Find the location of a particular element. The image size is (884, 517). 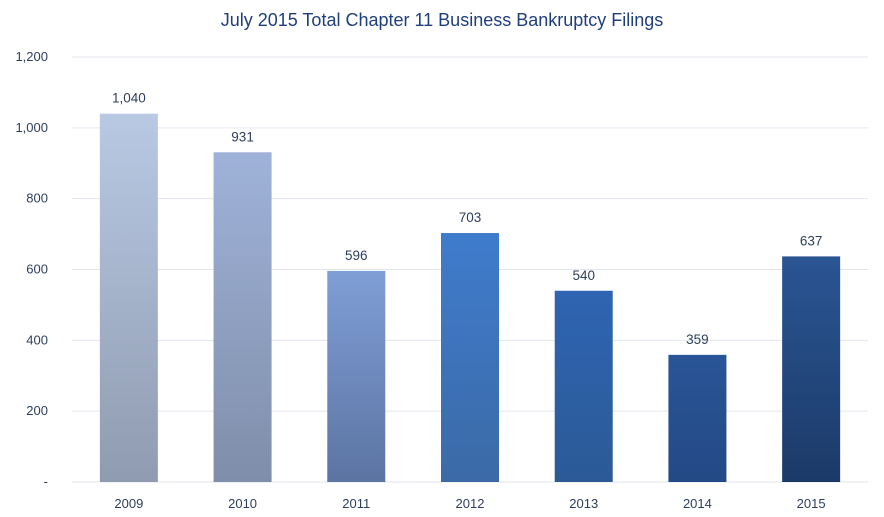

x-tick-label-2014: 2014 is located at coordinates (697, 503).